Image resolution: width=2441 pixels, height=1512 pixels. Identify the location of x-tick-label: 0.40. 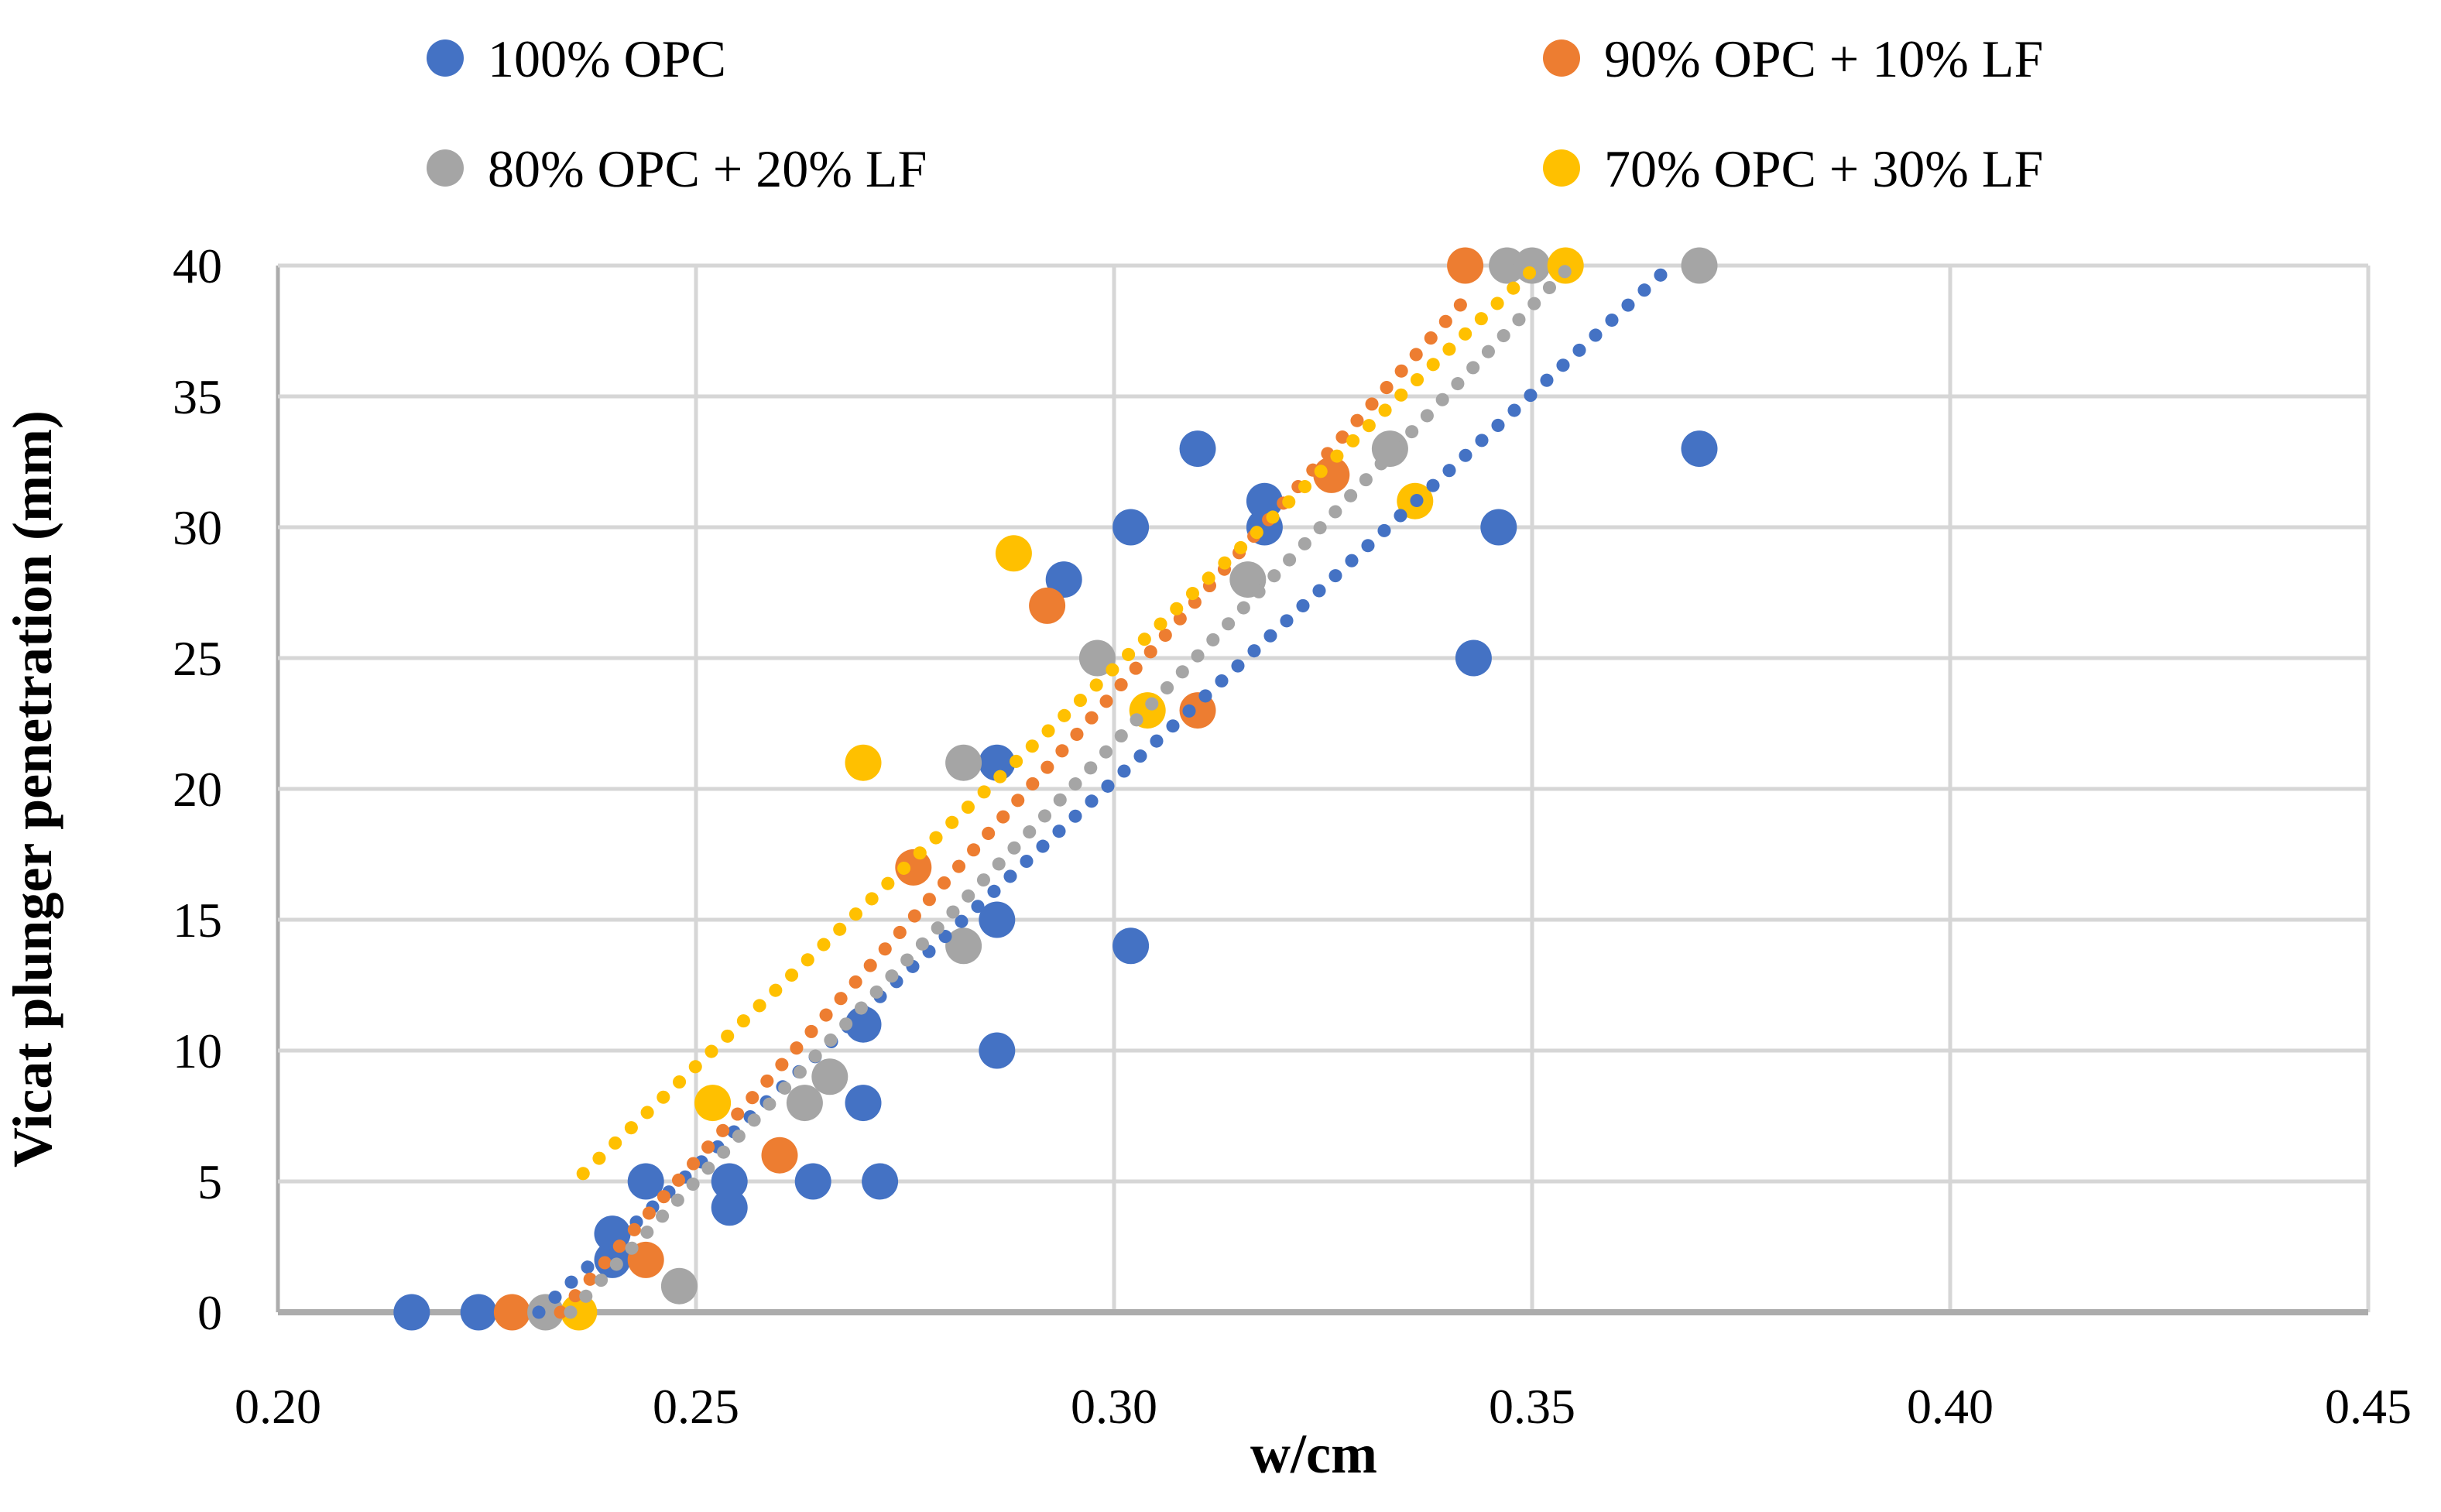
(1950, 1406).